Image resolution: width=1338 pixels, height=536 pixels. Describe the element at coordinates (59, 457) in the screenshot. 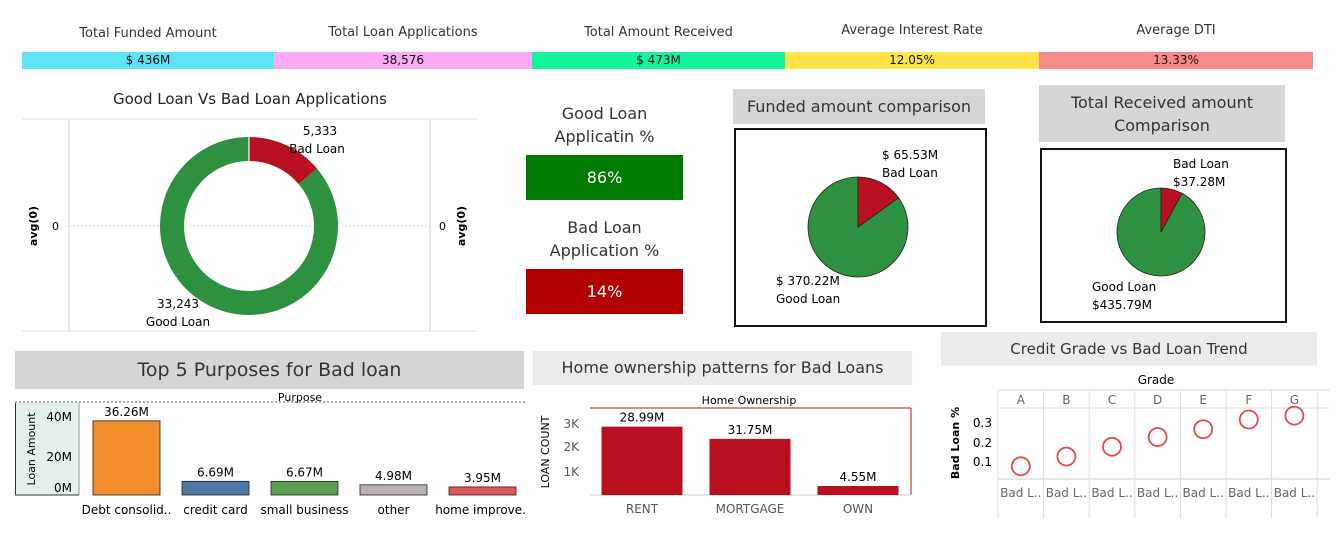

I see `purposes-ytick-20m: 20M` at that location.